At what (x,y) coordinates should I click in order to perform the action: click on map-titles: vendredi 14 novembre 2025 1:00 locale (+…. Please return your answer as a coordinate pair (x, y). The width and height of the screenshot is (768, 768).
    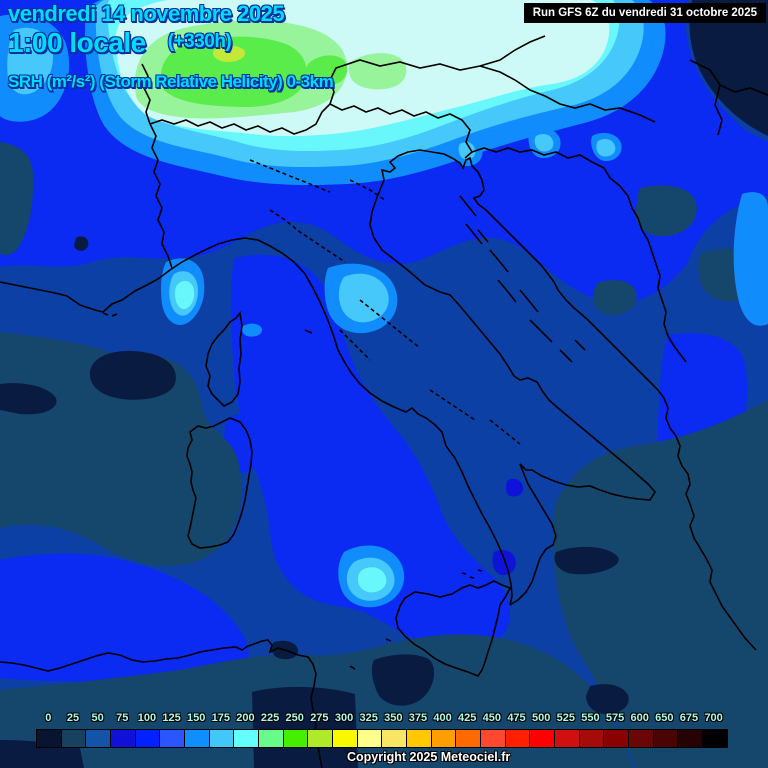
    Looking at the image, I should click on (171, 46).